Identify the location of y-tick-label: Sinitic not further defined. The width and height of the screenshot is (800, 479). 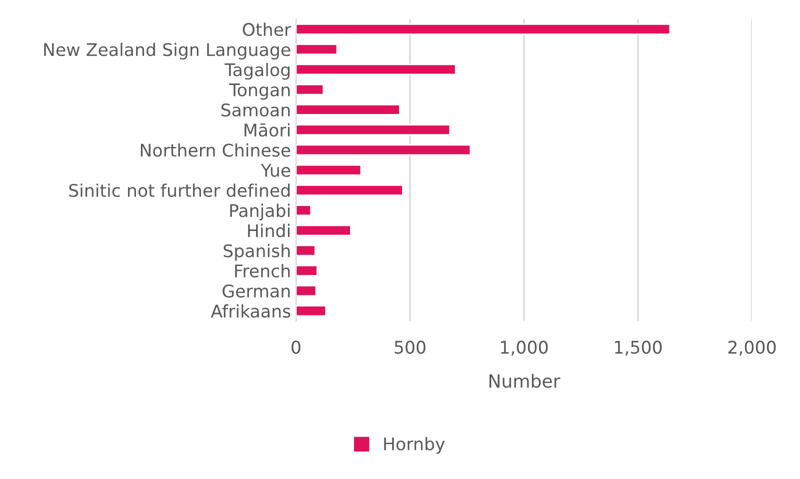
(179, 191).